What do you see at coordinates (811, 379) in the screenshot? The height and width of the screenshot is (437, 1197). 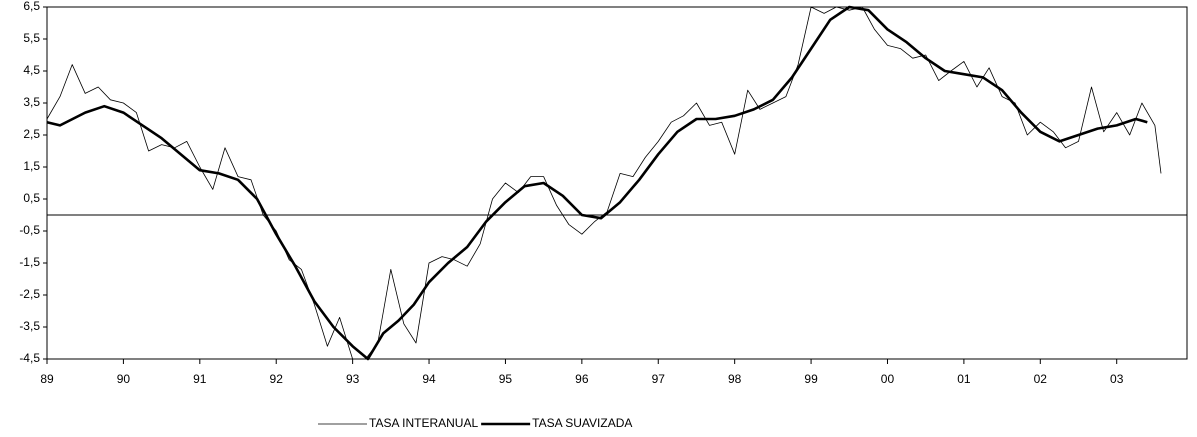 I see `x-tick-label: 99` at bounding box center [811, 379].